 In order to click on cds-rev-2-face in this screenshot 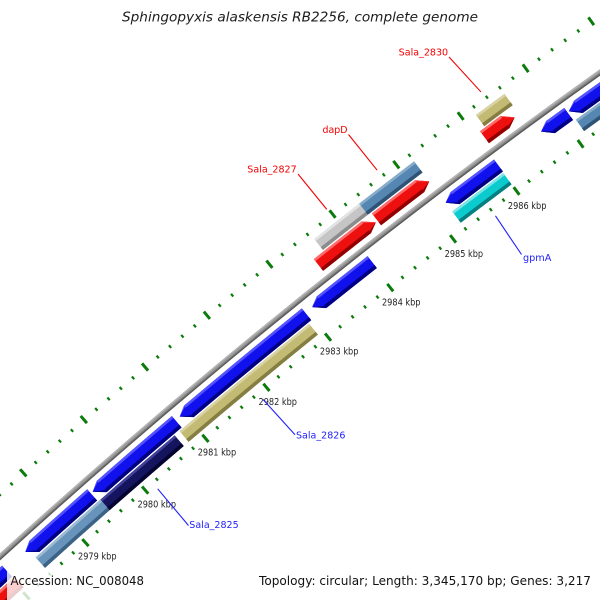, I will do `click(61, 521)`.